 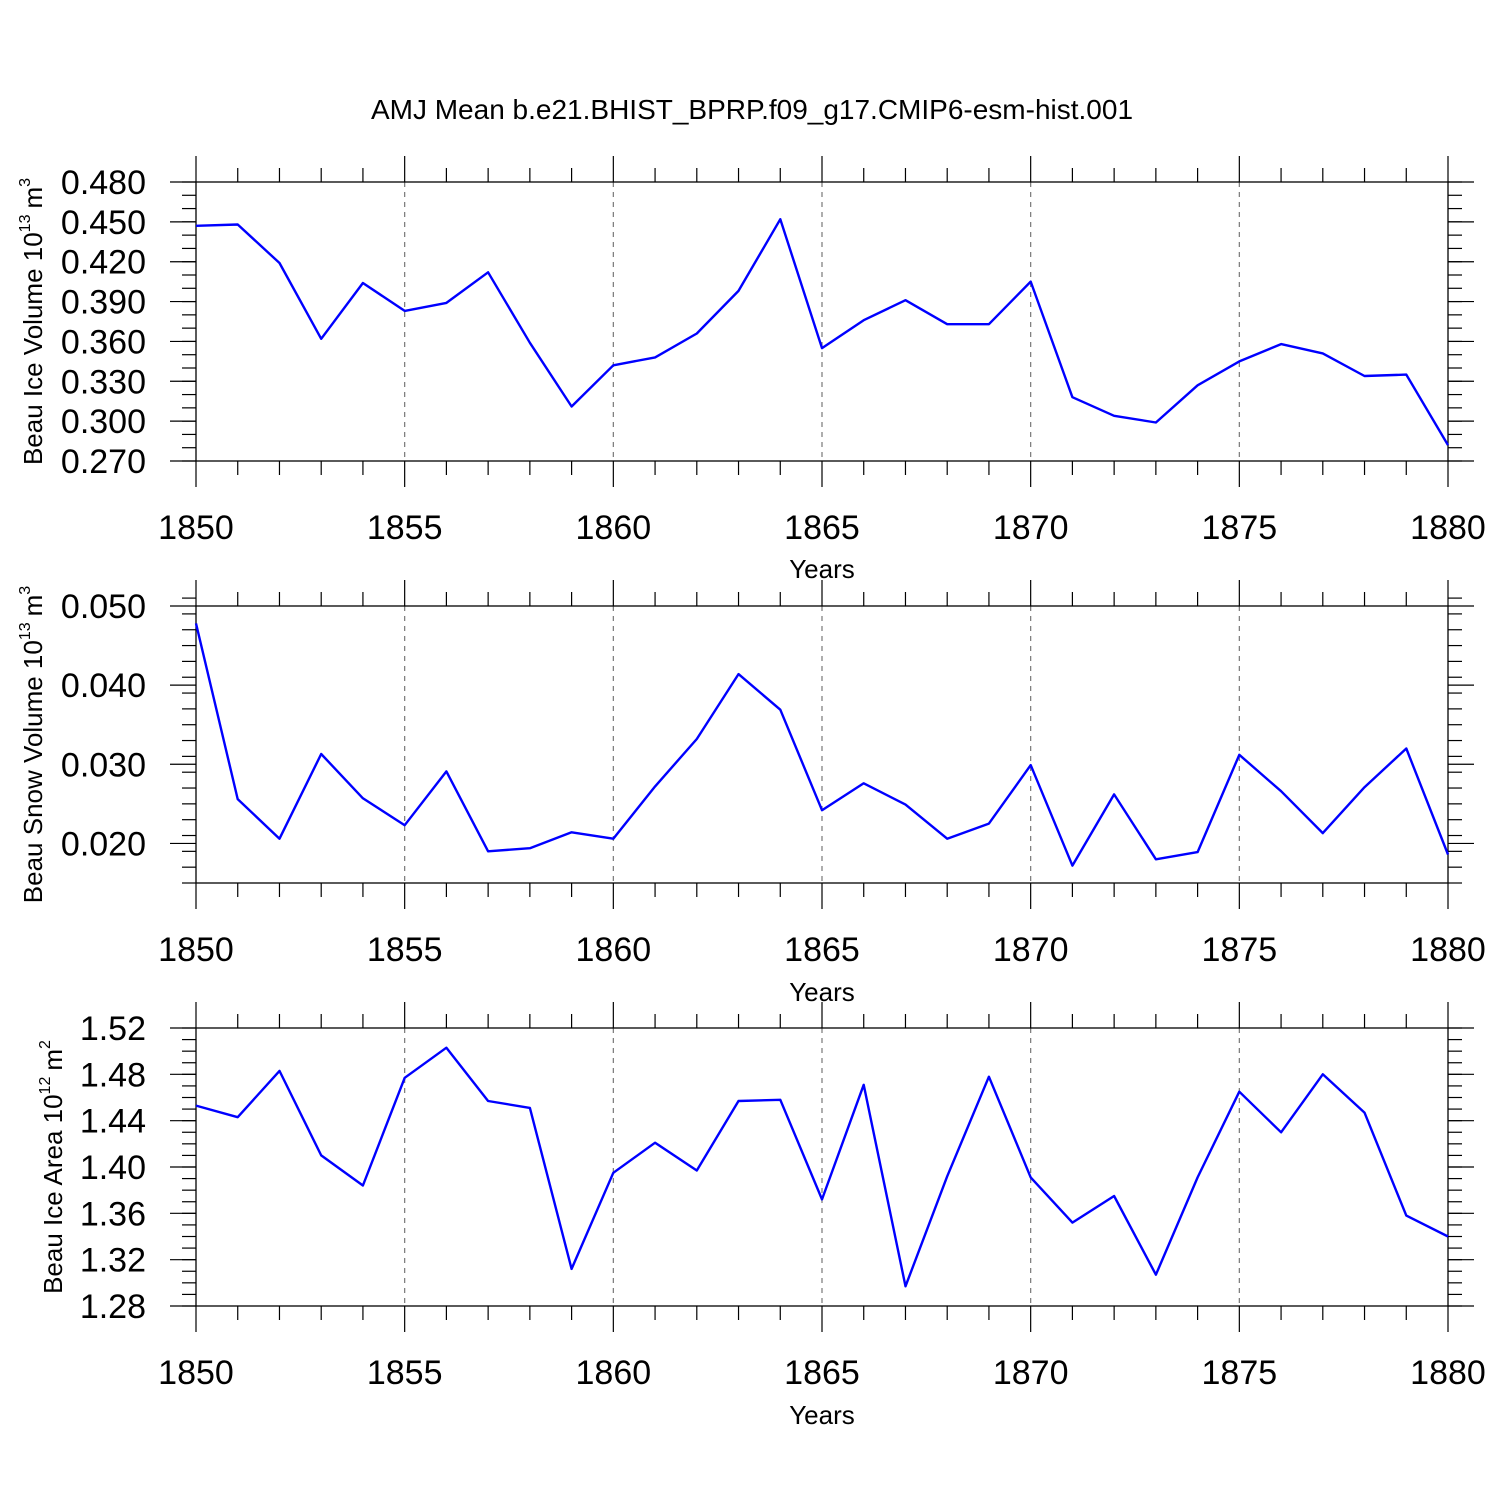 What do you see at coordinates (33, 771) in the screenshot?
I see `y-axis-label-main: Beau Snow Volume 10` at bounding box center [33, 771].